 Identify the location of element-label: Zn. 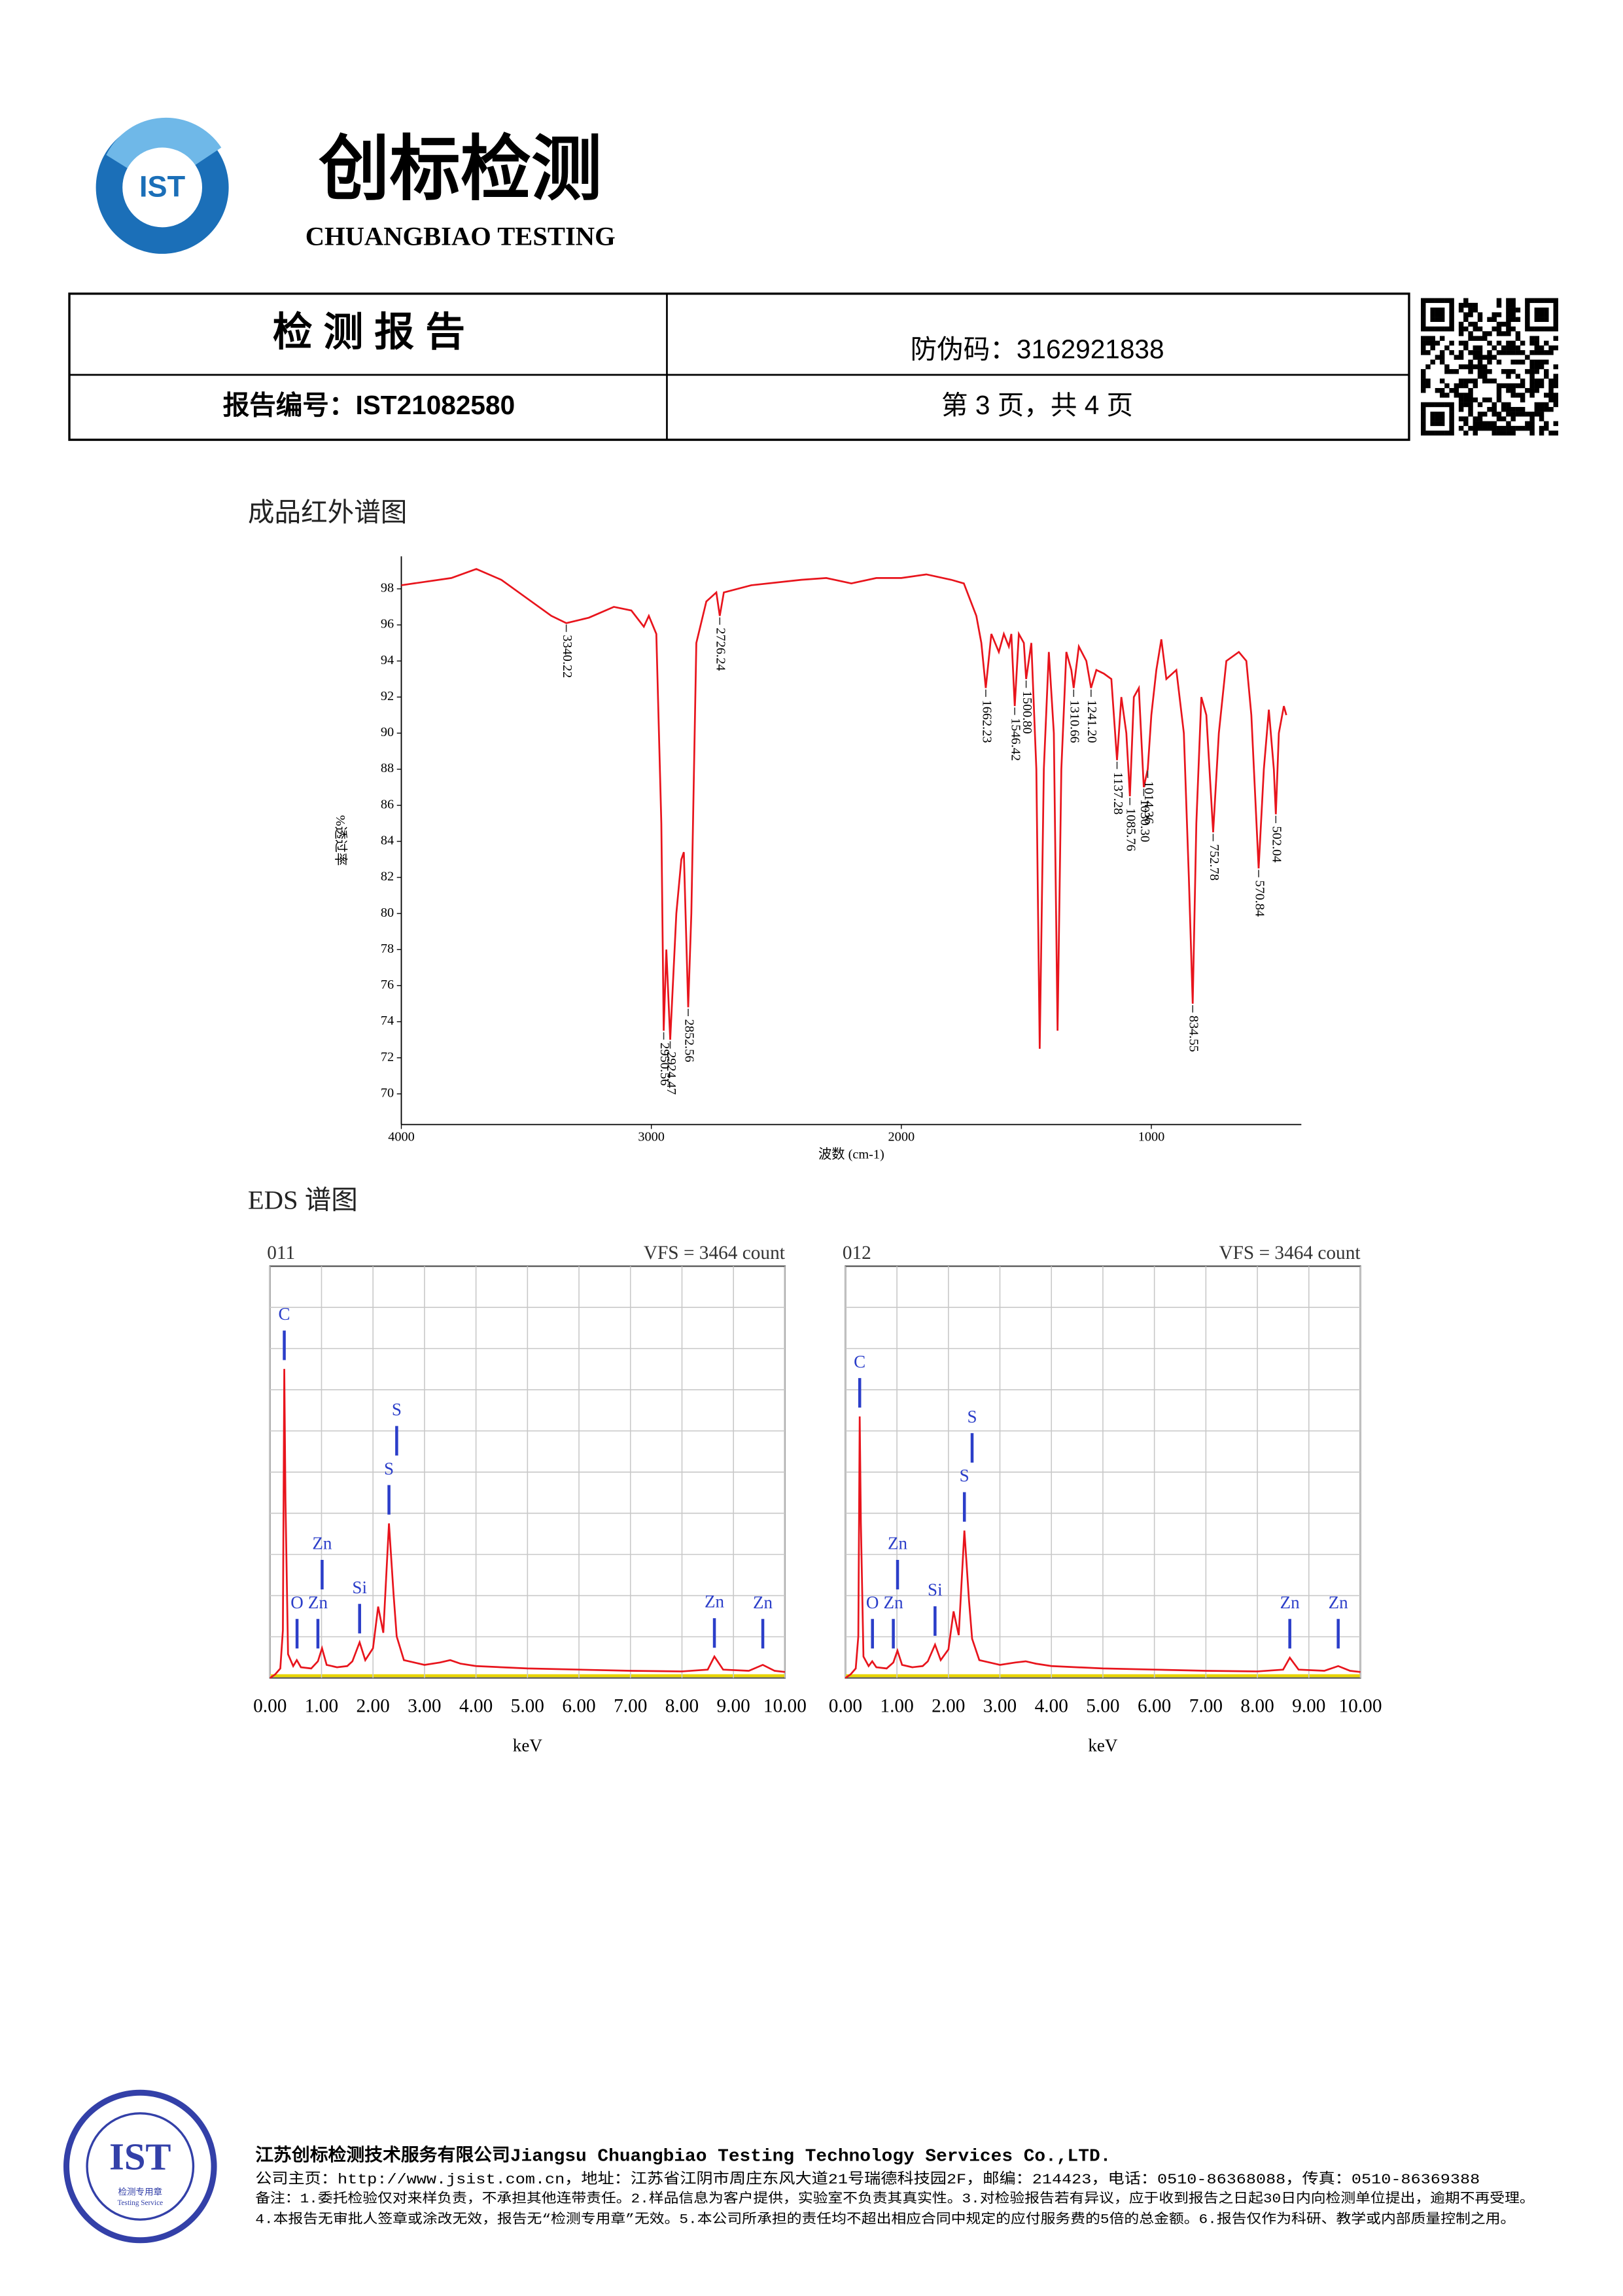
(1290, 1602).